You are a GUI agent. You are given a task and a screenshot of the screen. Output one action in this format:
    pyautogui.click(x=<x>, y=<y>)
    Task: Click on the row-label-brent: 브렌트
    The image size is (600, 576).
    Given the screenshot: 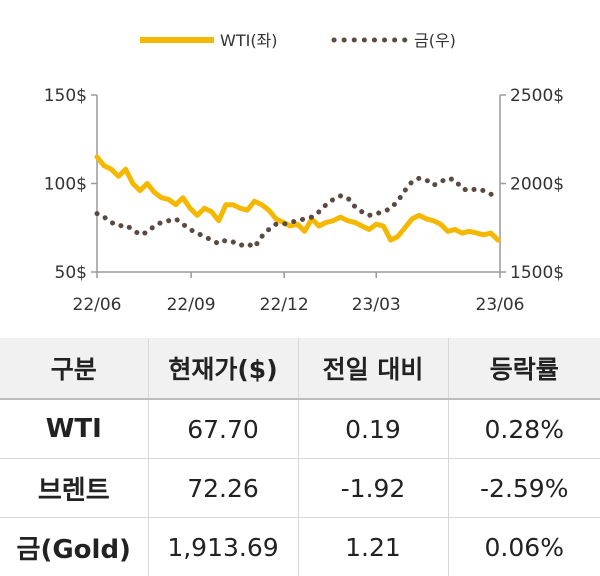 What is the action you would take?
    pyautogui.click(x=74, y=488)
    